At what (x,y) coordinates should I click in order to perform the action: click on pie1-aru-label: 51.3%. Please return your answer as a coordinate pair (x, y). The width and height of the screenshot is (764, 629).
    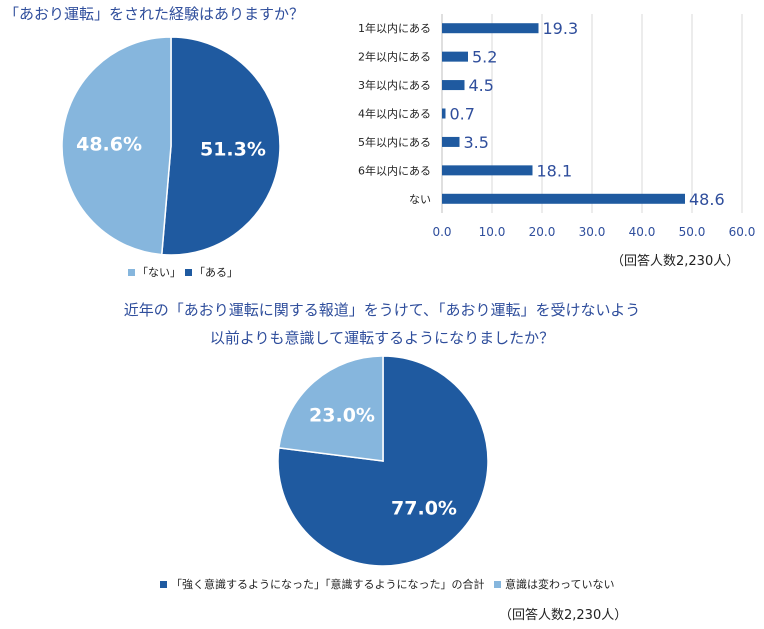
    Looking at the image, I should click on (233, 150).